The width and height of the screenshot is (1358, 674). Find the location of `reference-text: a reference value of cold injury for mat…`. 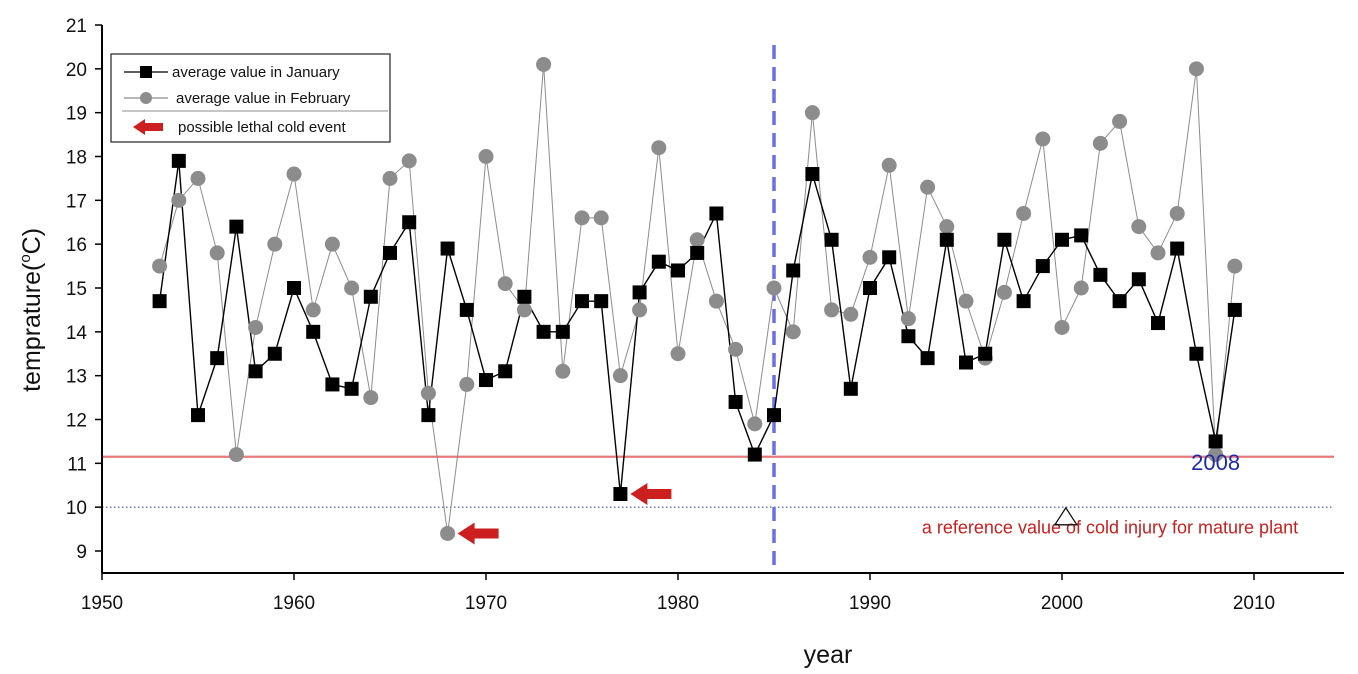

reference-text: a reference value of cold injury for mat… is located at coordinates (1110, 527).